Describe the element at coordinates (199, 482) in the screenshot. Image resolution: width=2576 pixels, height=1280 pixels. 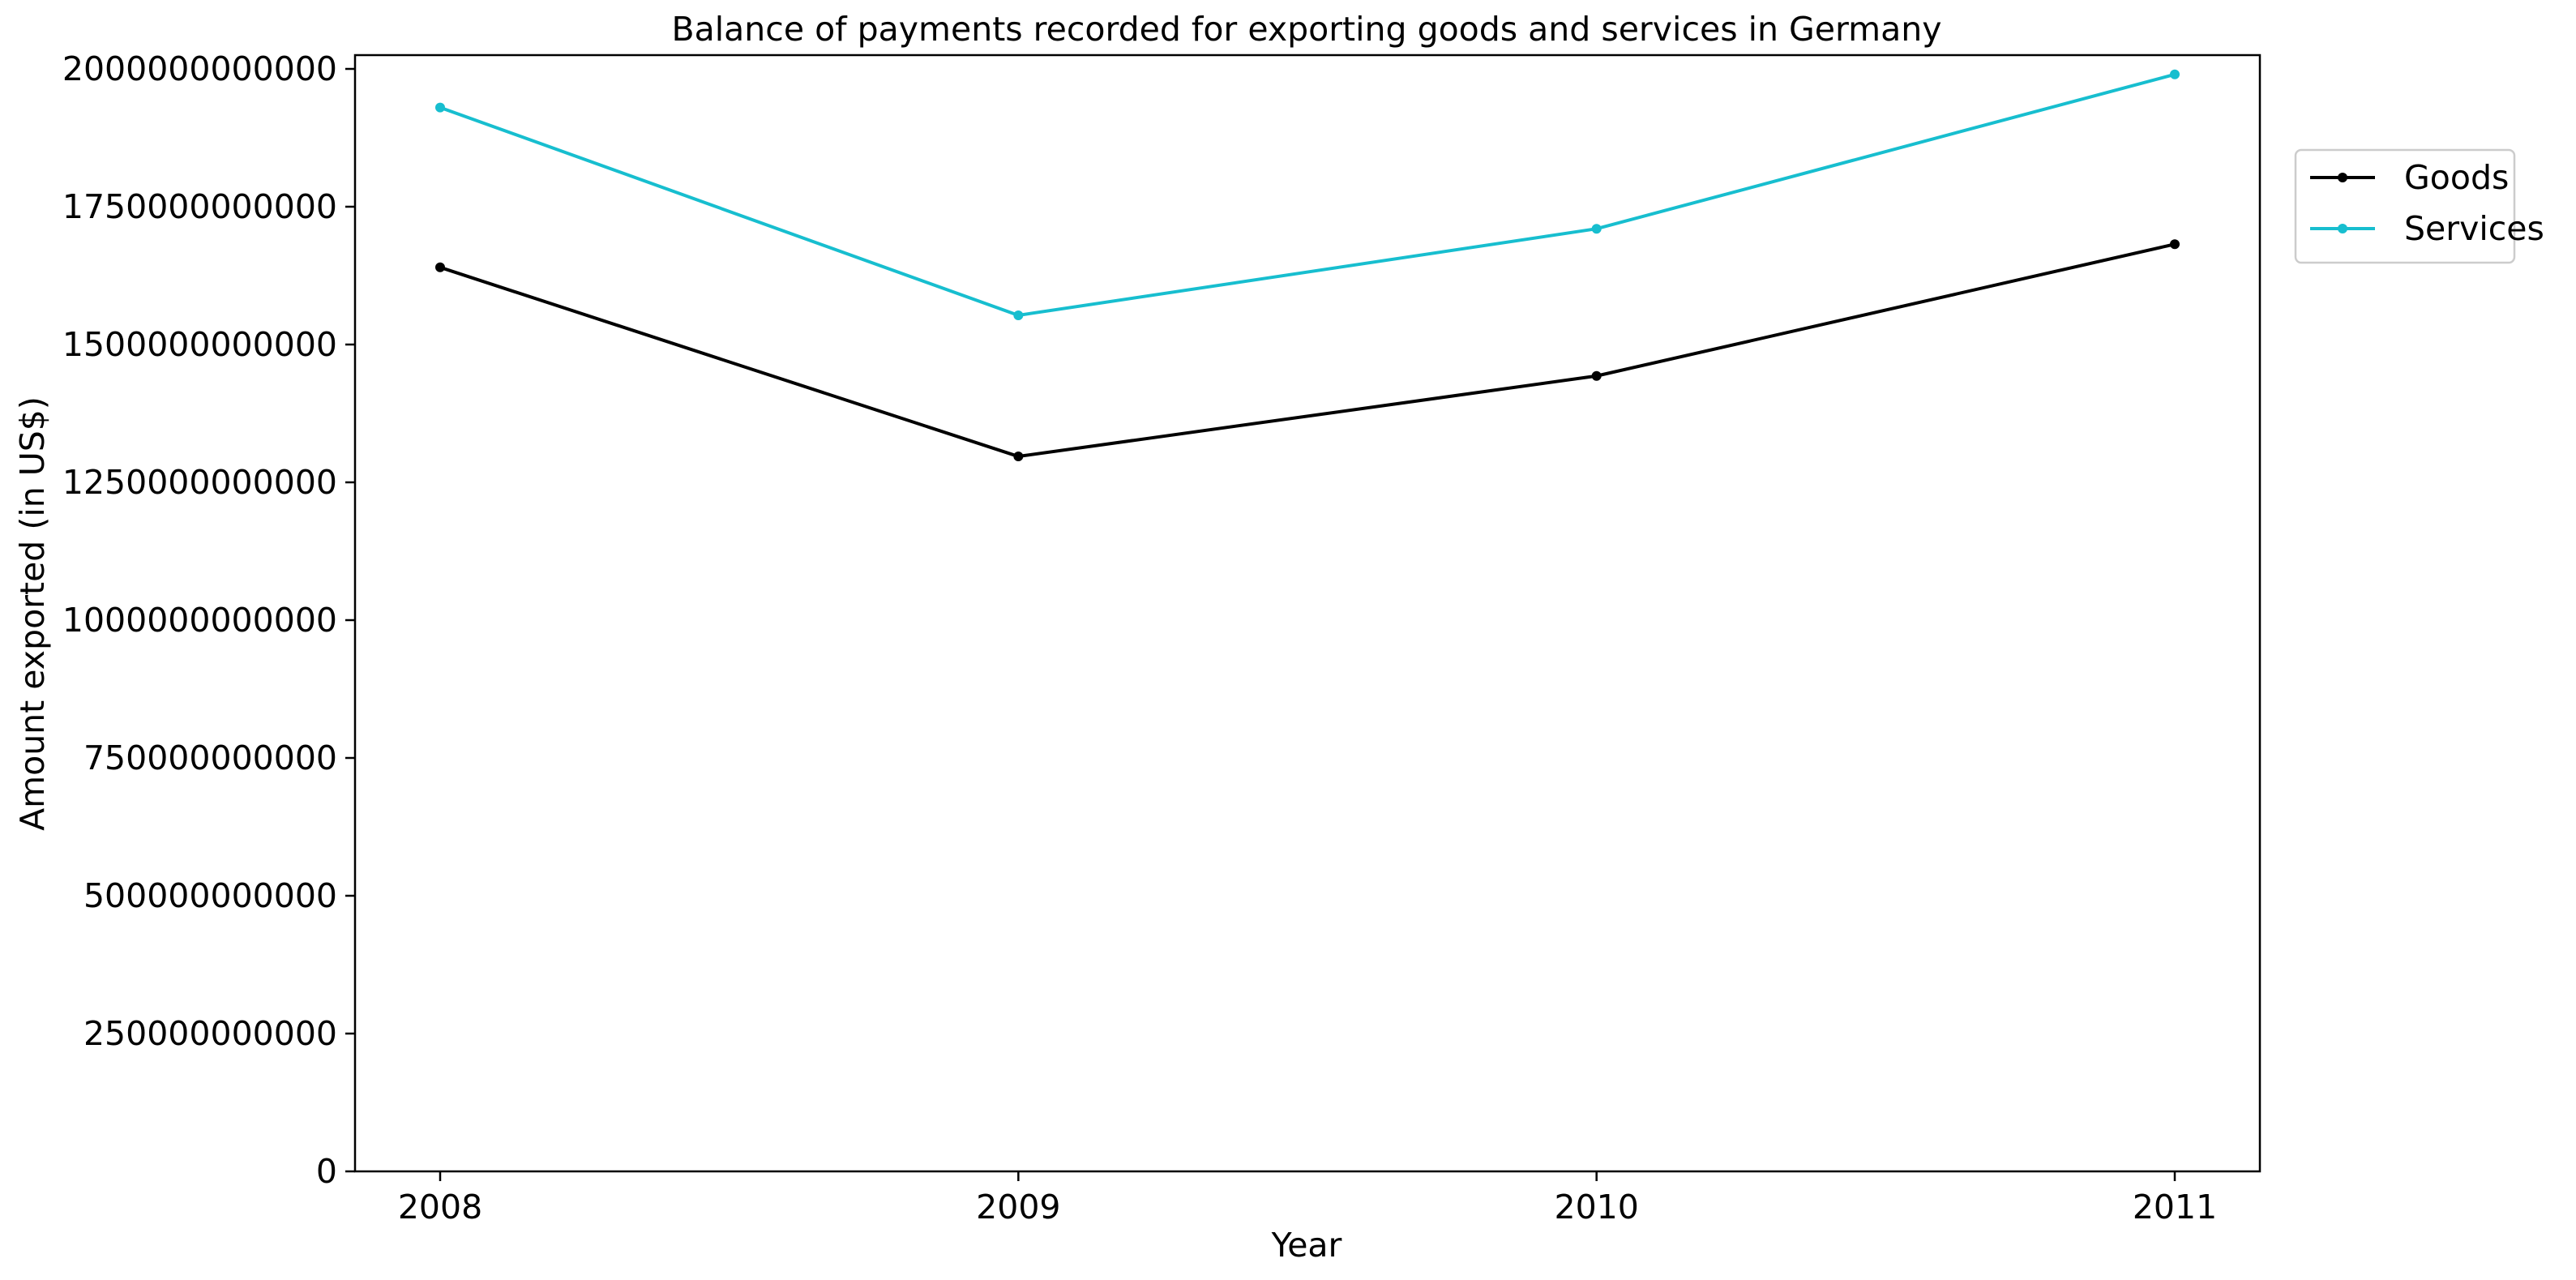
I see `y-tick-label: 1250000000000` at that location.